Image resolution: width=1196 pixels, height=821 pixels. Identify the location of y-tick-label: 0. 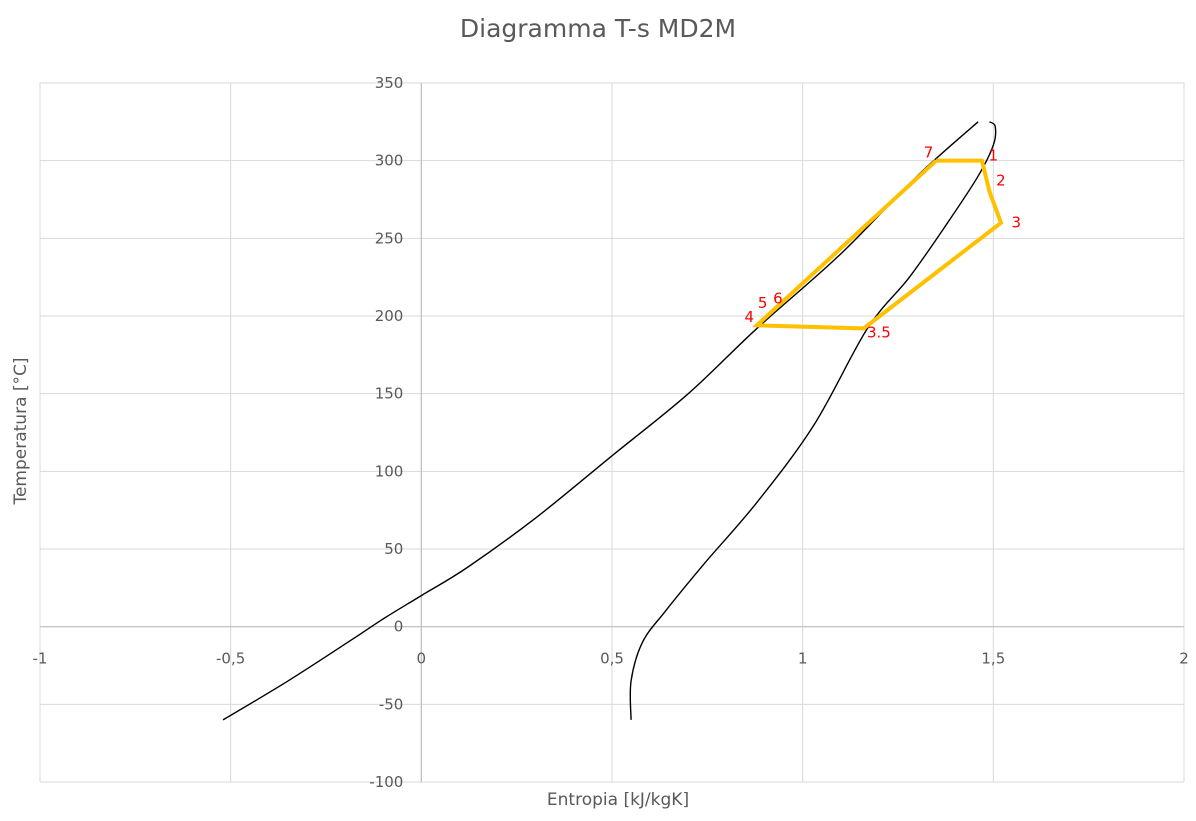
(399, 627).